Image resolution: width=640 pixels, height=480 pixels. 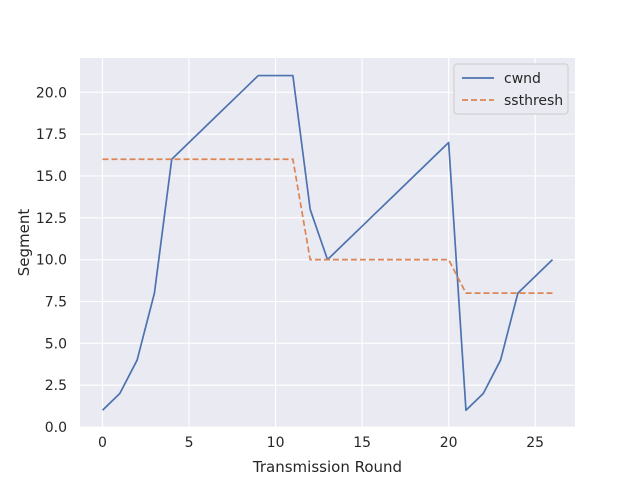 What do you see at coordinates (51, 135) in the screenshot?
I see `y-tick-label: 17.5` at bounding box center [51, 135].